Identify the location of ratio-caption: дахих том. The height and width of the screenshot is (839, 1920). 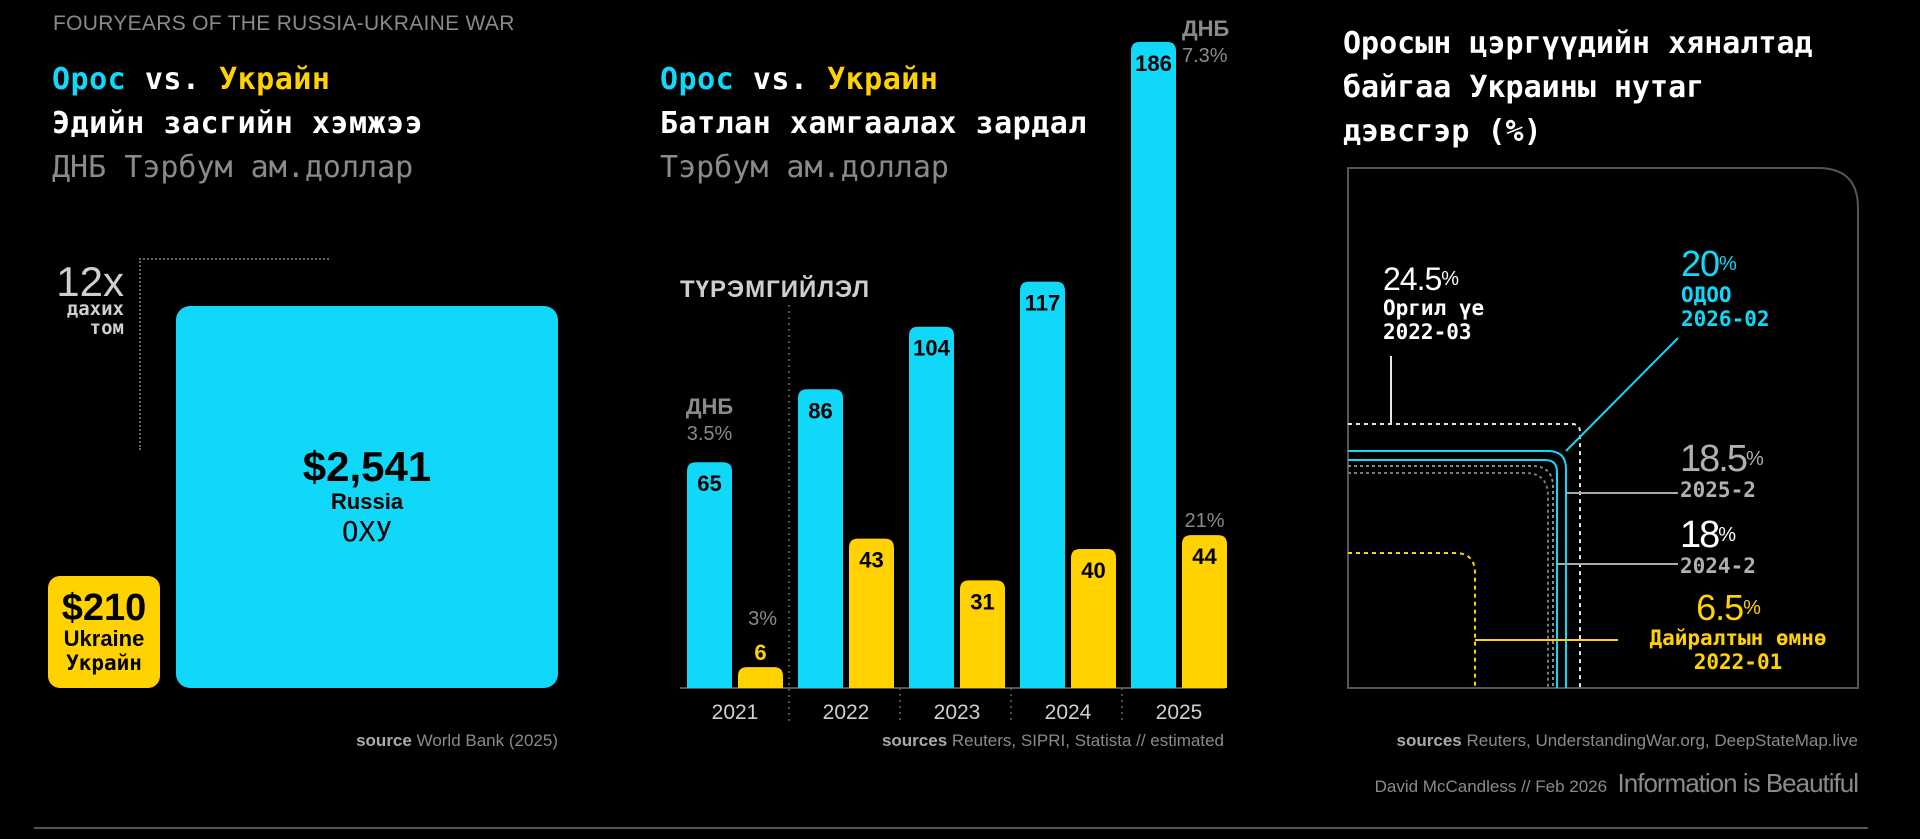
(72, 319).